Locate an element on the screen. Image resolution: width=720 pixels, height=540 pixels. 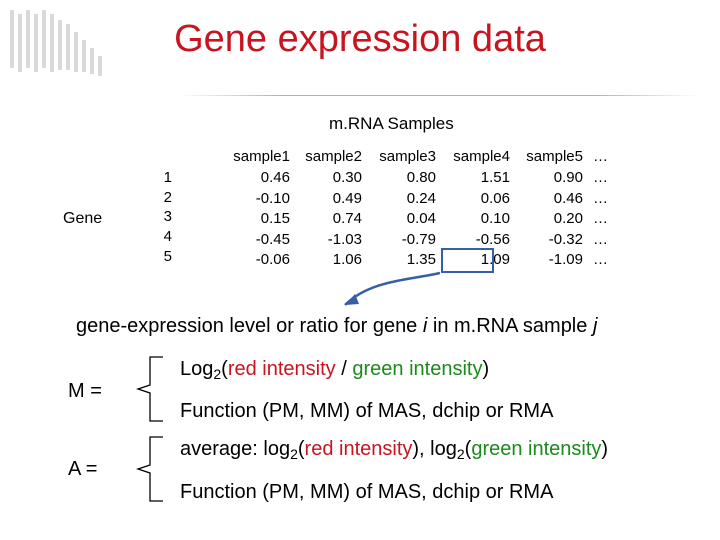
table-cell: 1.51 is located at coordinates (495, 177).